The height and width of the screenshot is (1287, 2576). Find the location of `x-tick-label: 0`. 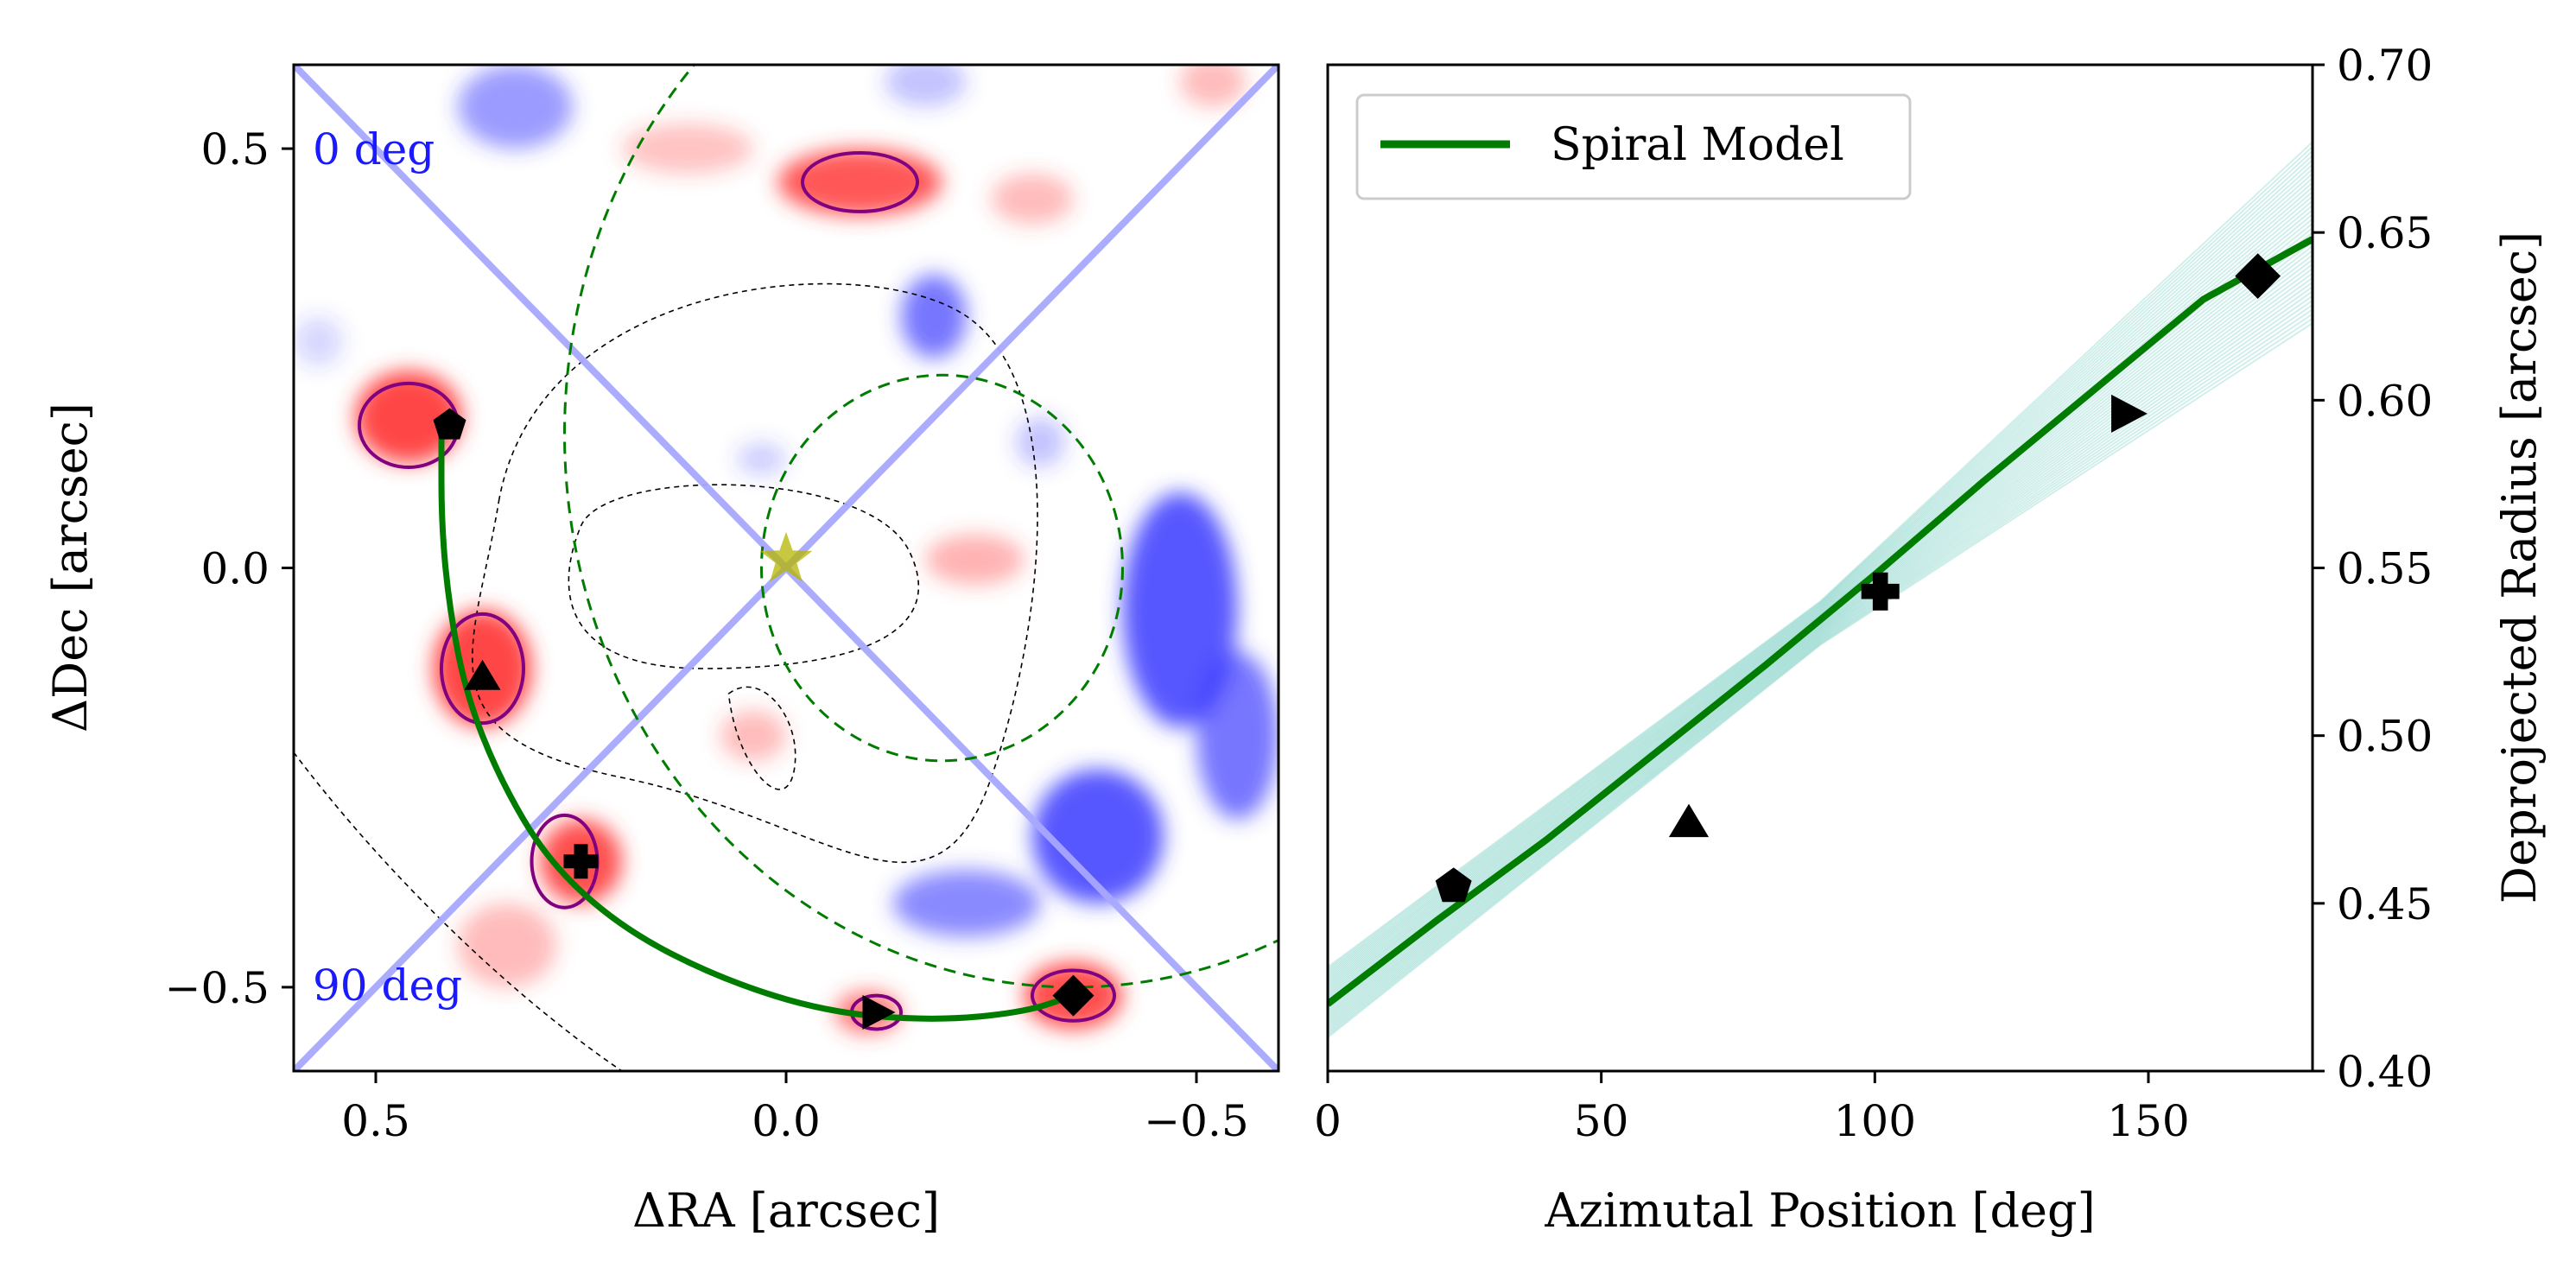

x-tick-label: 0 is located at coordinates (1328, 1121).